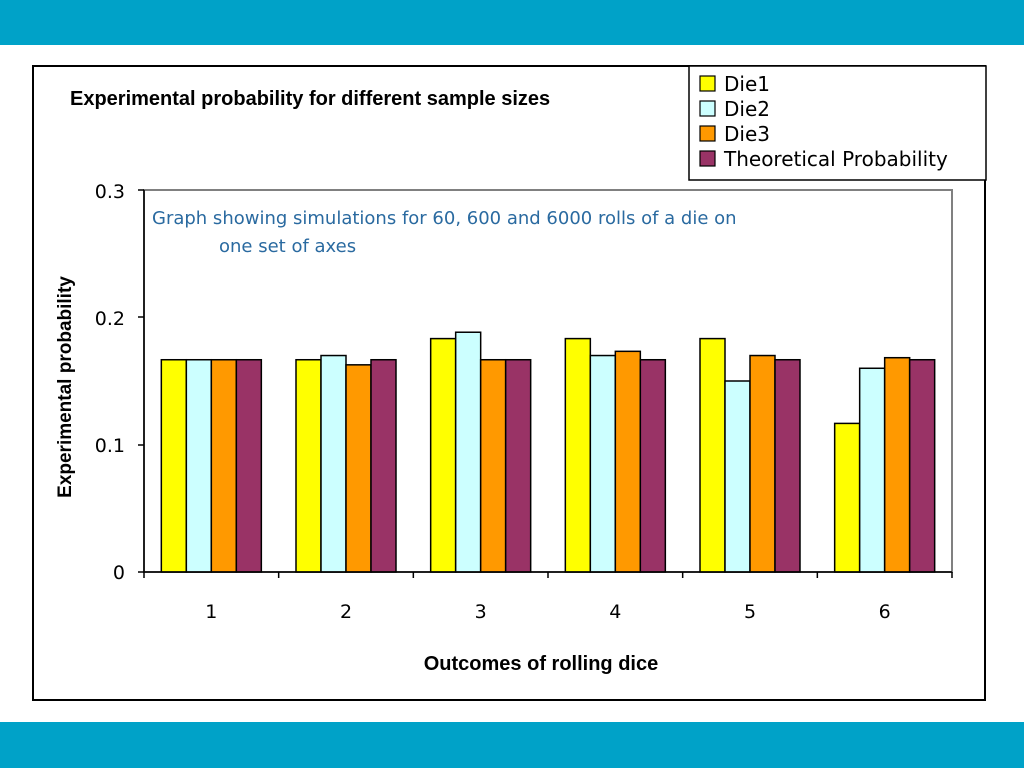 This screenshot has height=768, width=1024. What do you see at coordinates (747, 109) in the screenshot?
I see `legend-label: Die2` at bounding box center [747, 109].